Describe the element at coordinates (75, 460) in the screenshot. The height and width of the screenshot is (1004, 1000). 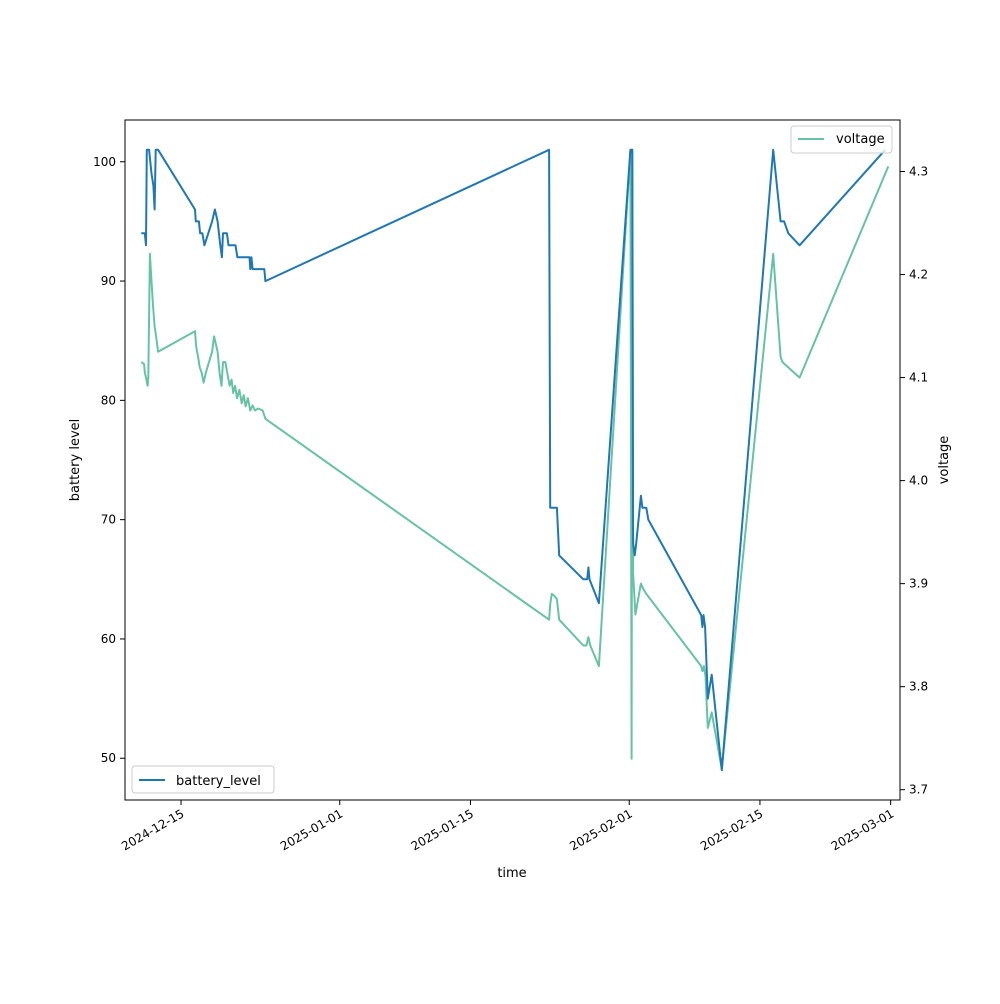
I see `left-y-axis-label: battery level` at that location.